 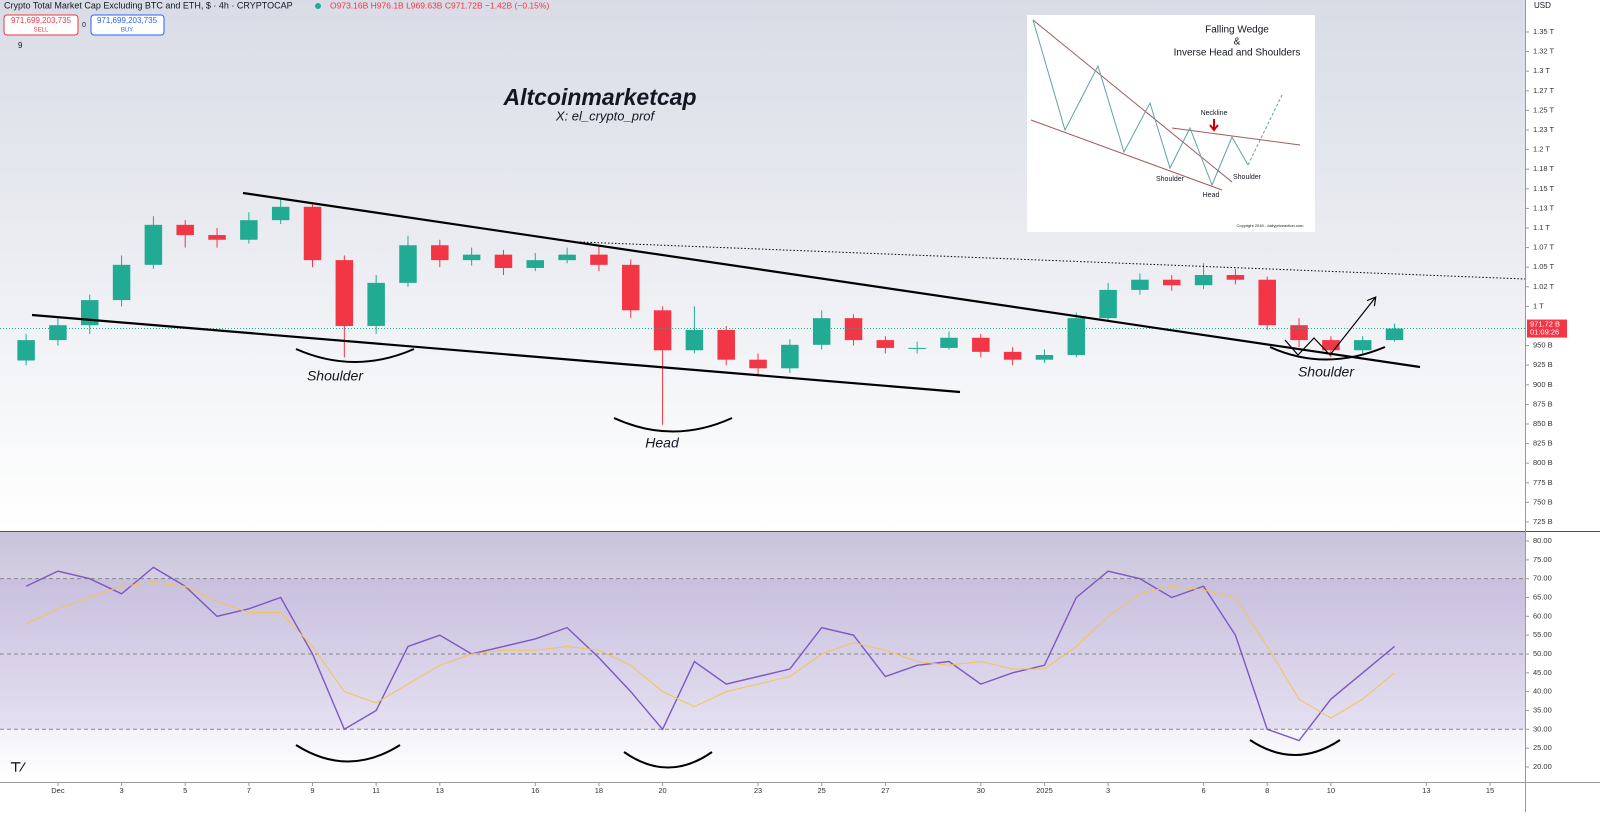 What do you see at coordinates (1543, 443) in the screenshot?
I see `y-tick-label: 825 B` at bounding box center [1543, 443].